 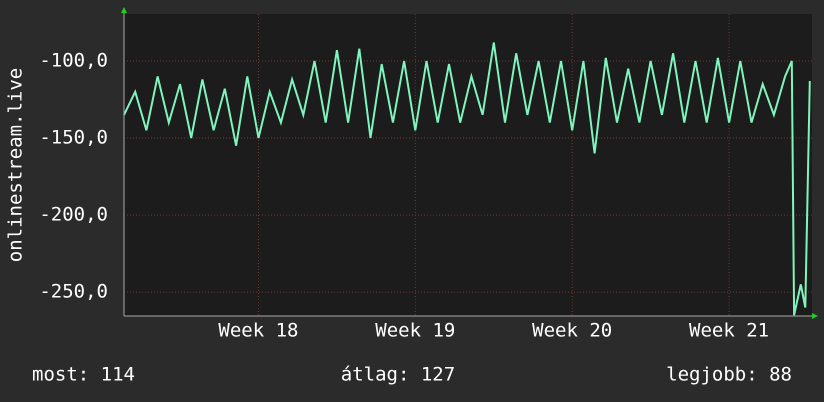 What do you see at coordinates (729, 331) in the screenshot?
I see `x-tick-label: Week 21` at bounding box center [729, 331].